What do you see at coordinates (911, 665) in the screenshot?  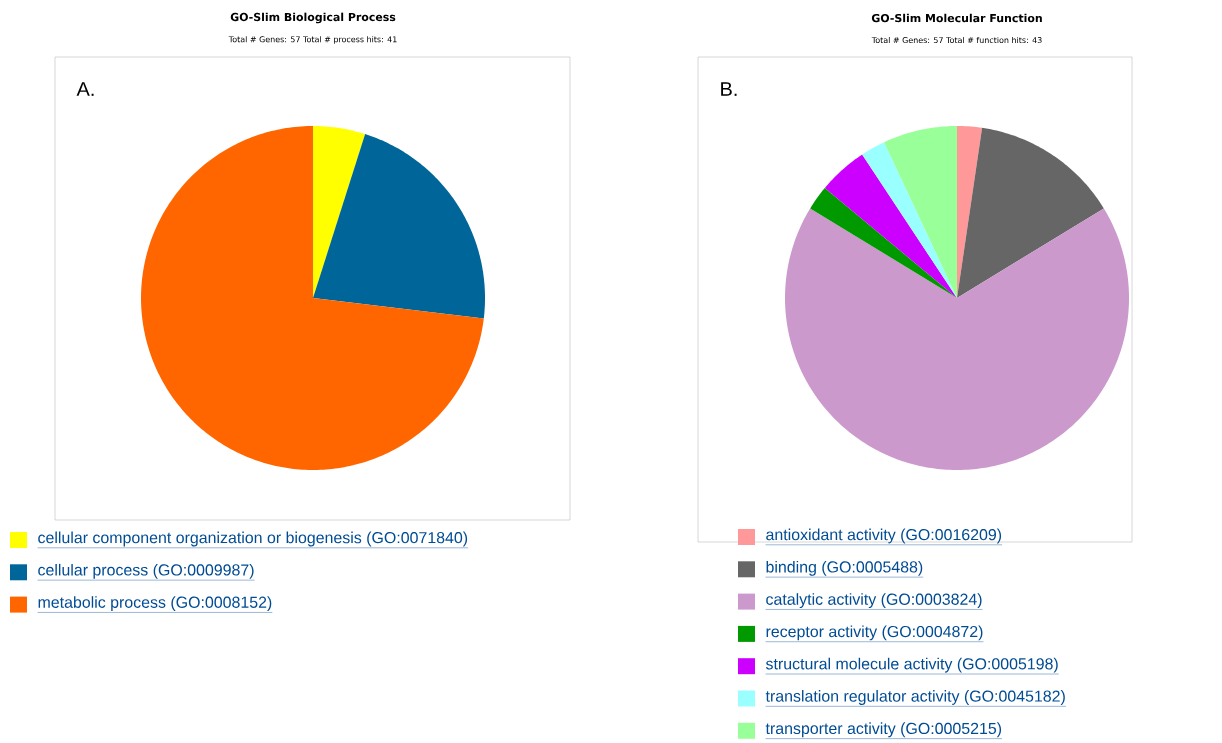 I see `legend-label: structural molecule activity (GO:0005198)` at bounding box center [911, 665].